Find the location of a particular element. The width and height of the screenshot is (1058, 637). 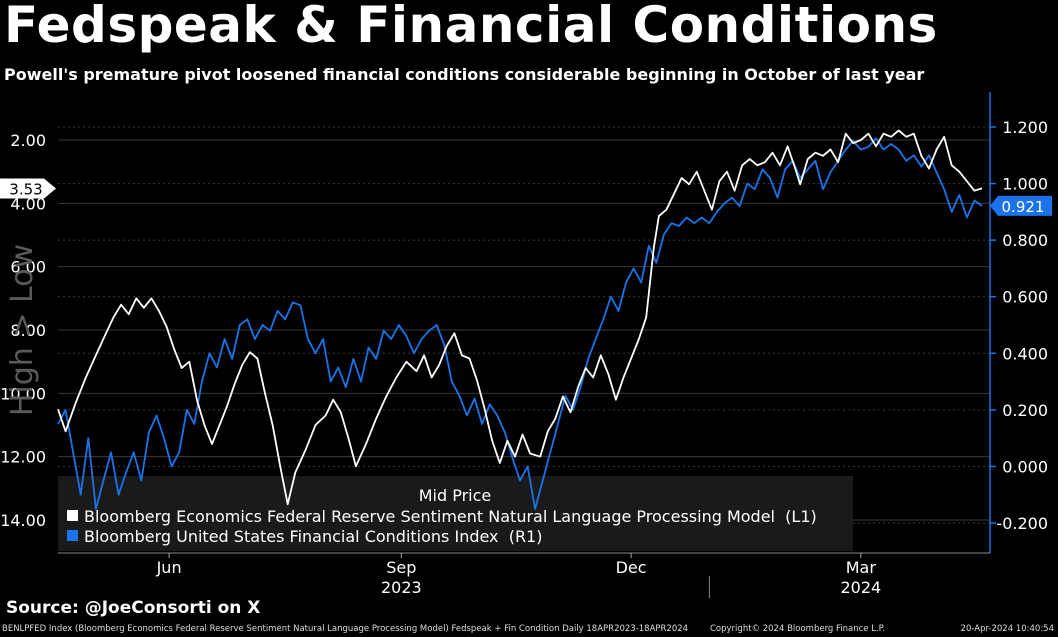

left-last-value-tag is located at coordinates (28, 188).